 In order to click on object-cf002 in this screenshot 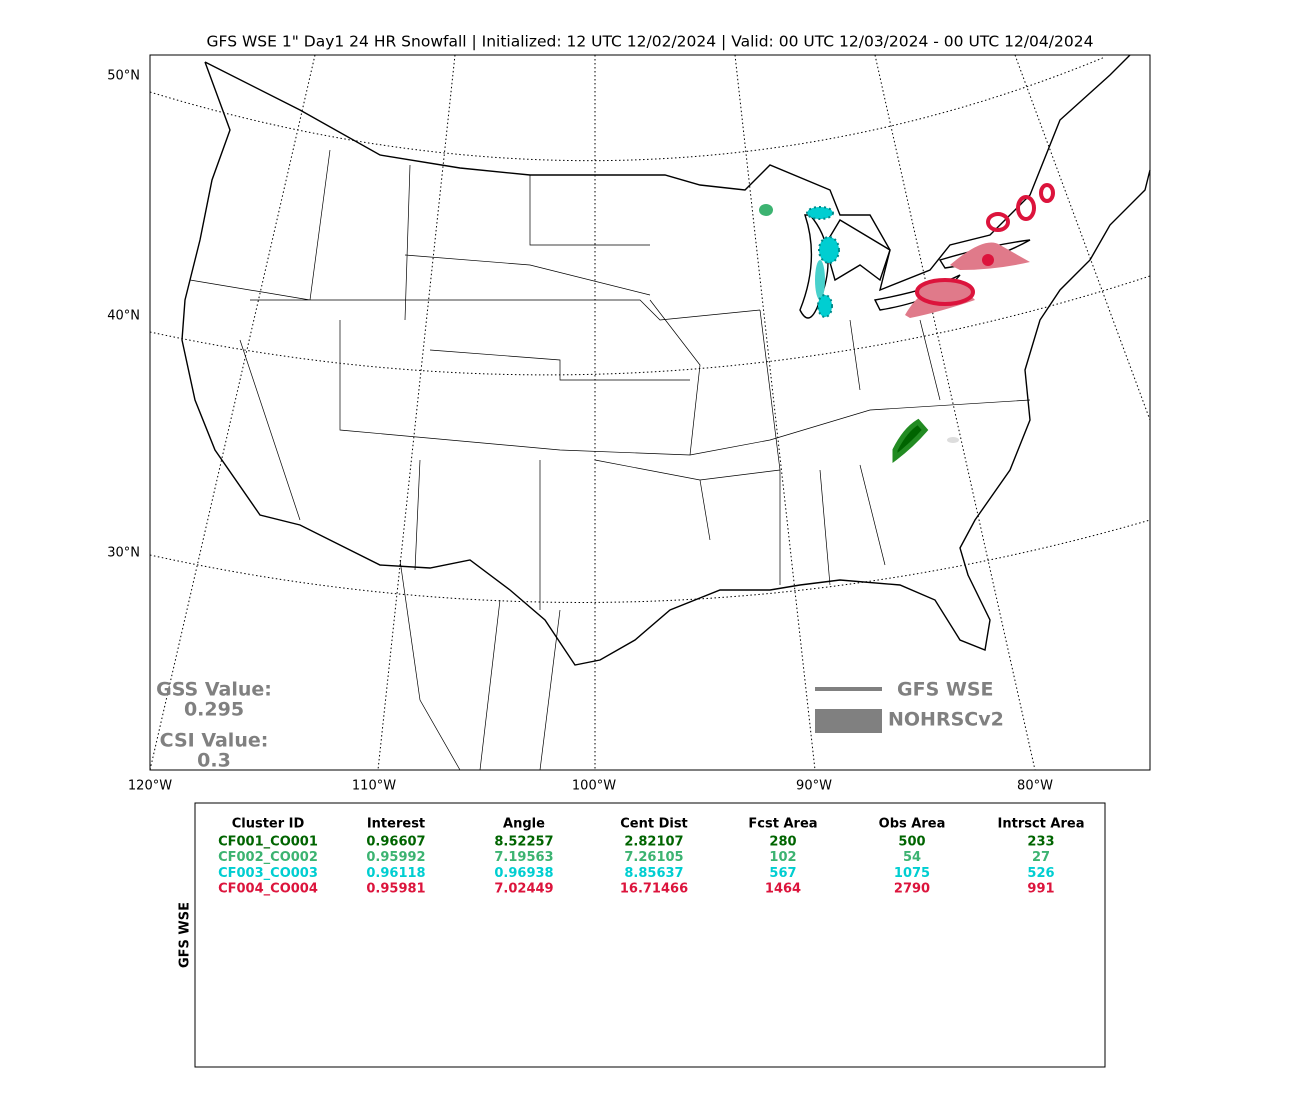, I will do `click(766, 210)`.